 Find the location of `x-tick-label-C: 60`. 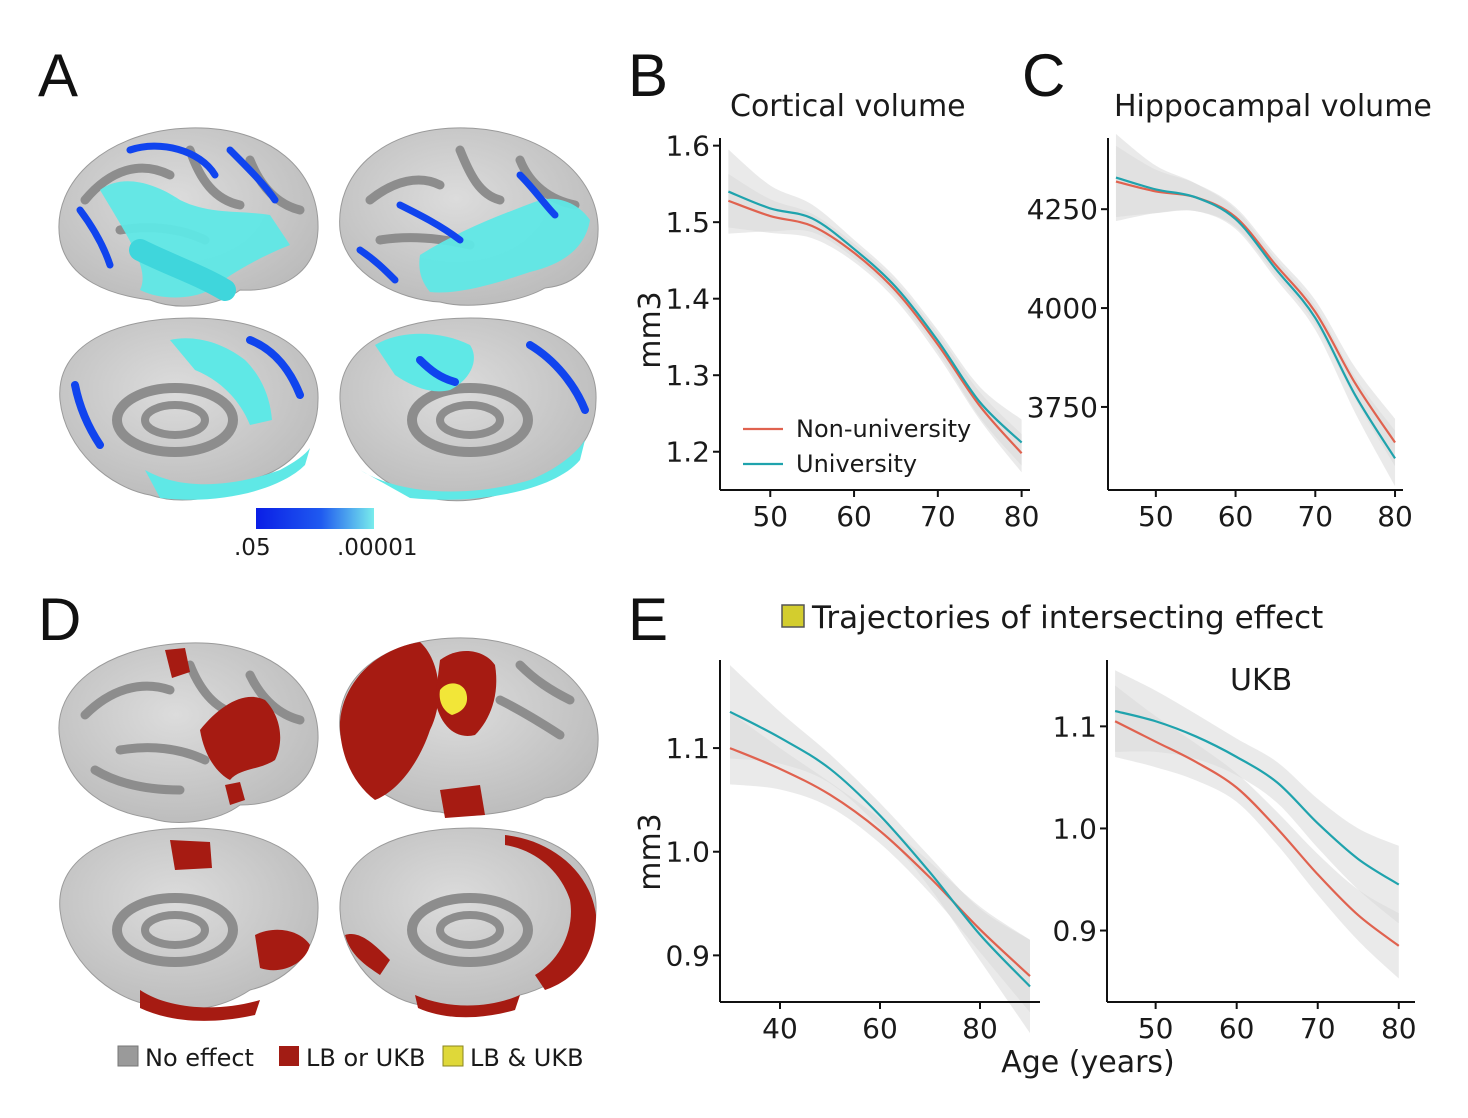

x-tick-label-C: 60 is located at coordinates (1236, 516).